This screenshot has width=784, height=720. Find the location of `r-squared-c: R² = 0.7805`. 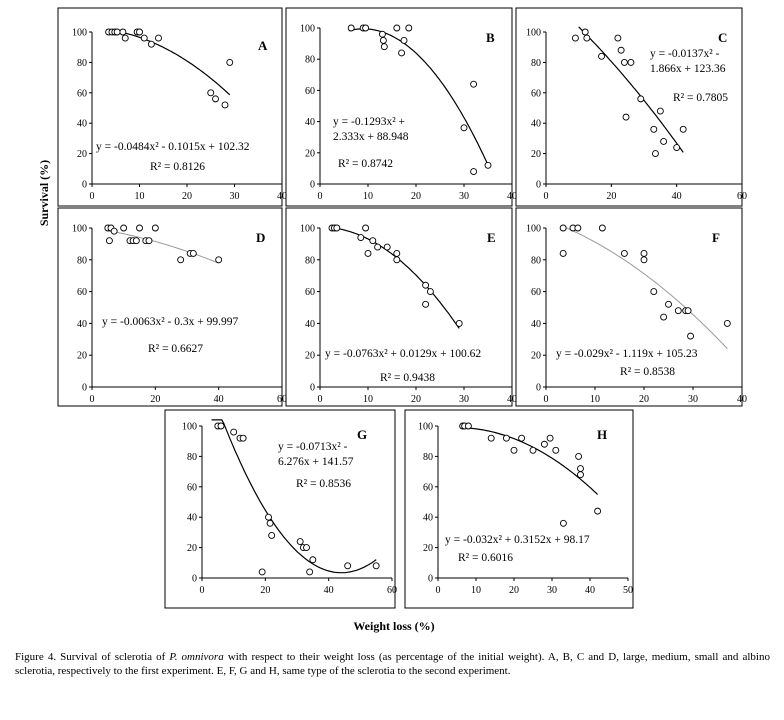

r-squared-c: R² = 0.7805 is located at coordinates (700, 98).